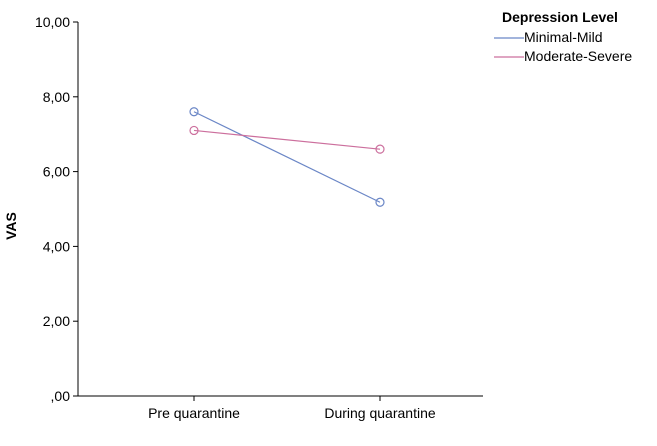 This screenshot has width=657, height=446. What do you see at coordinates (194, 413) in the screenshot?
I see `x-tick-label: Pre quarantine` at bounding box center [194, 413].